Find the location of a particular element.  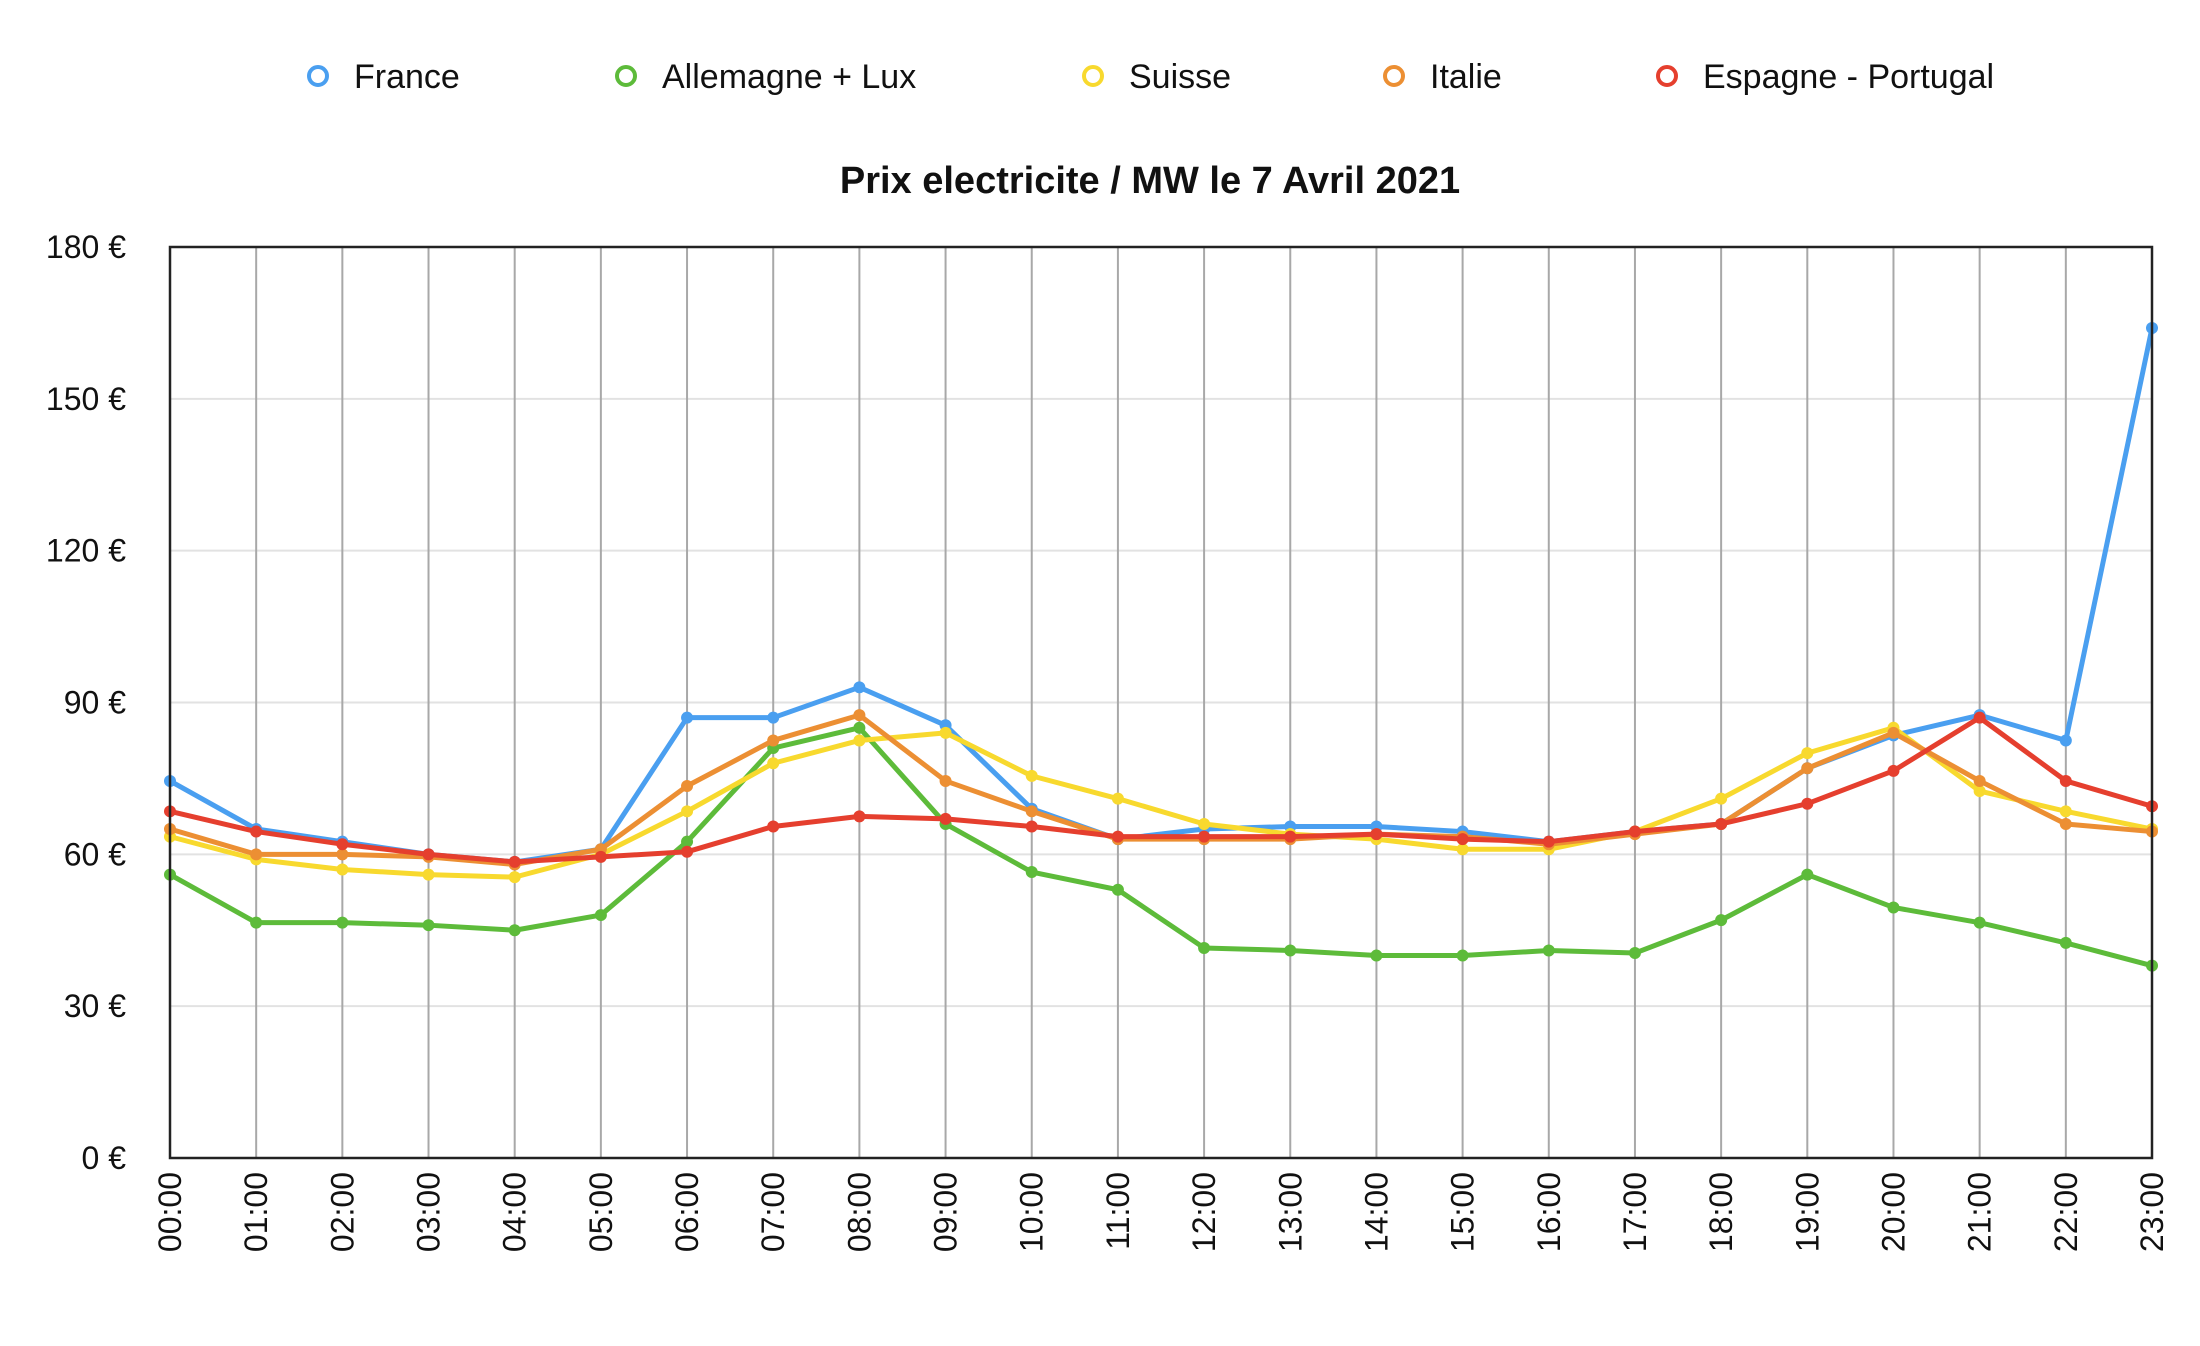

x-tick-label: 07:00 is located at coordinates (773, 1212).